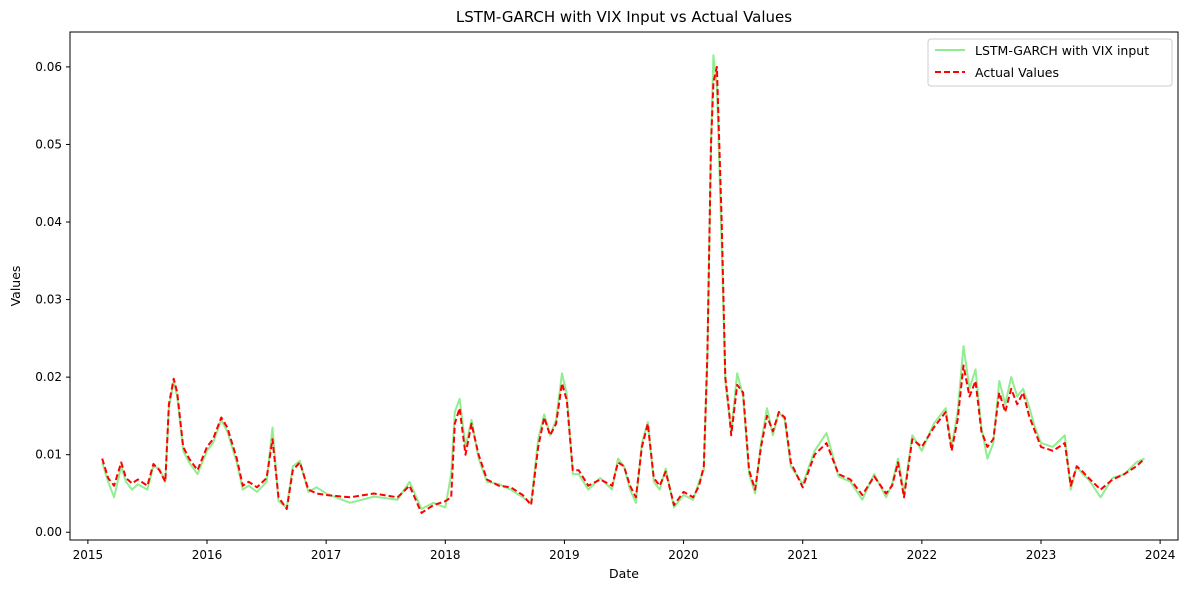 The height and width of the screenshot is (590, 1189). What do you see at coordinates (48, 67) in the screenshot?
I see `y-tick-label: 0.06` at bounding box center [48, 67].